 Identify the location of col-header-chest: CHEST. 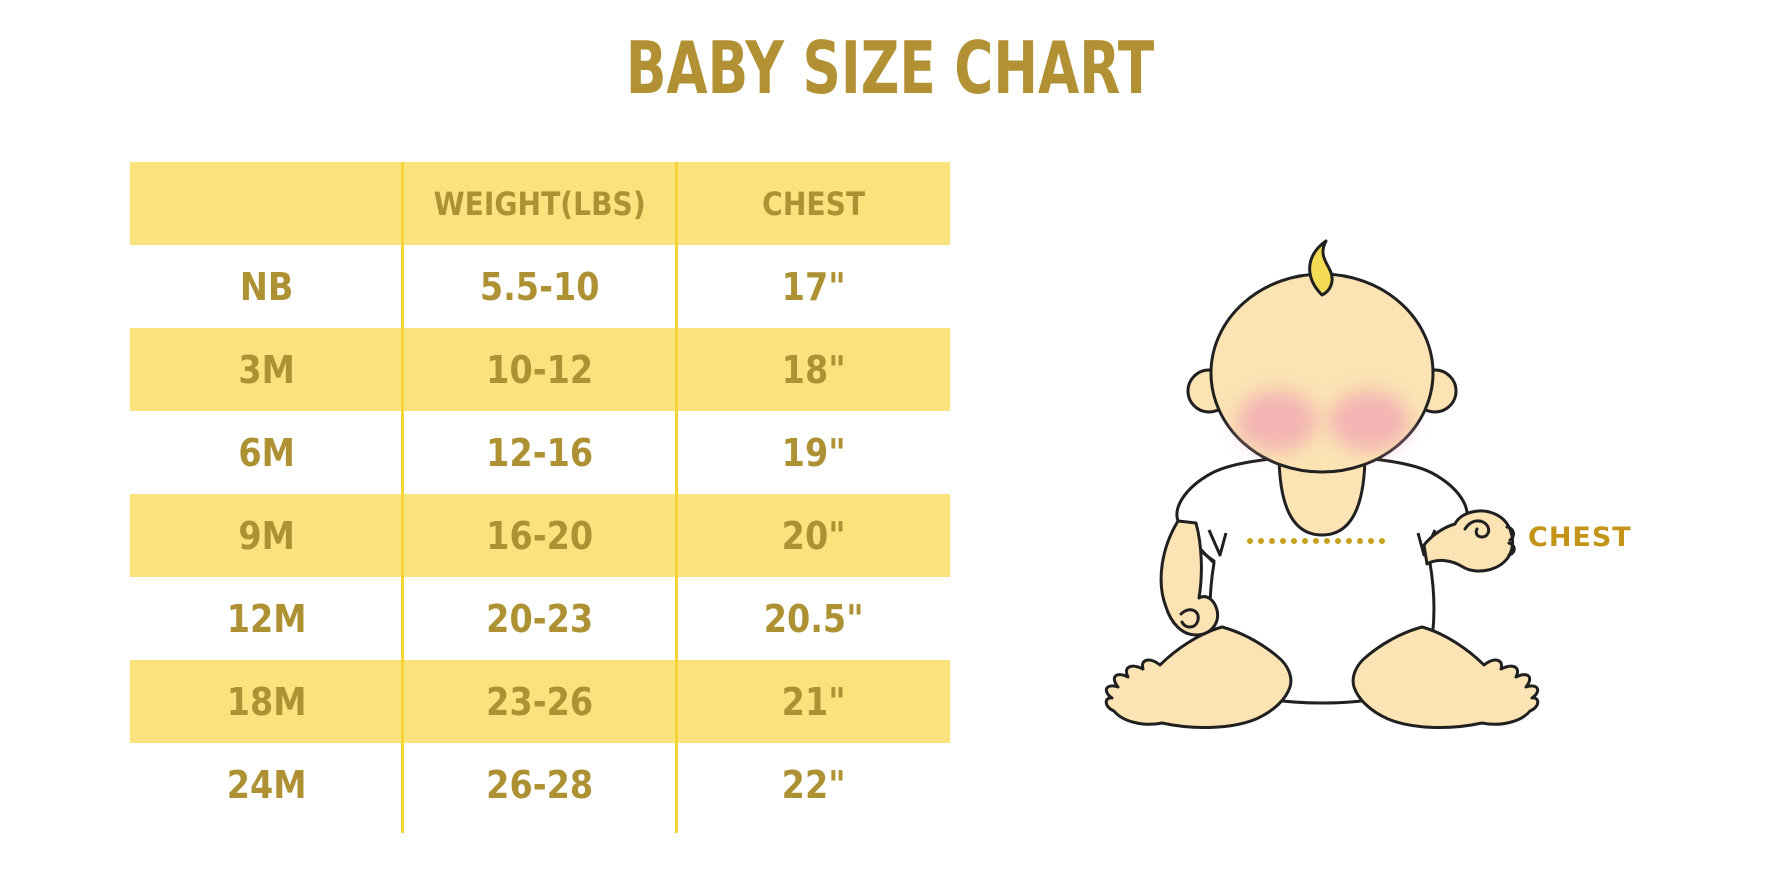
(813, 203).